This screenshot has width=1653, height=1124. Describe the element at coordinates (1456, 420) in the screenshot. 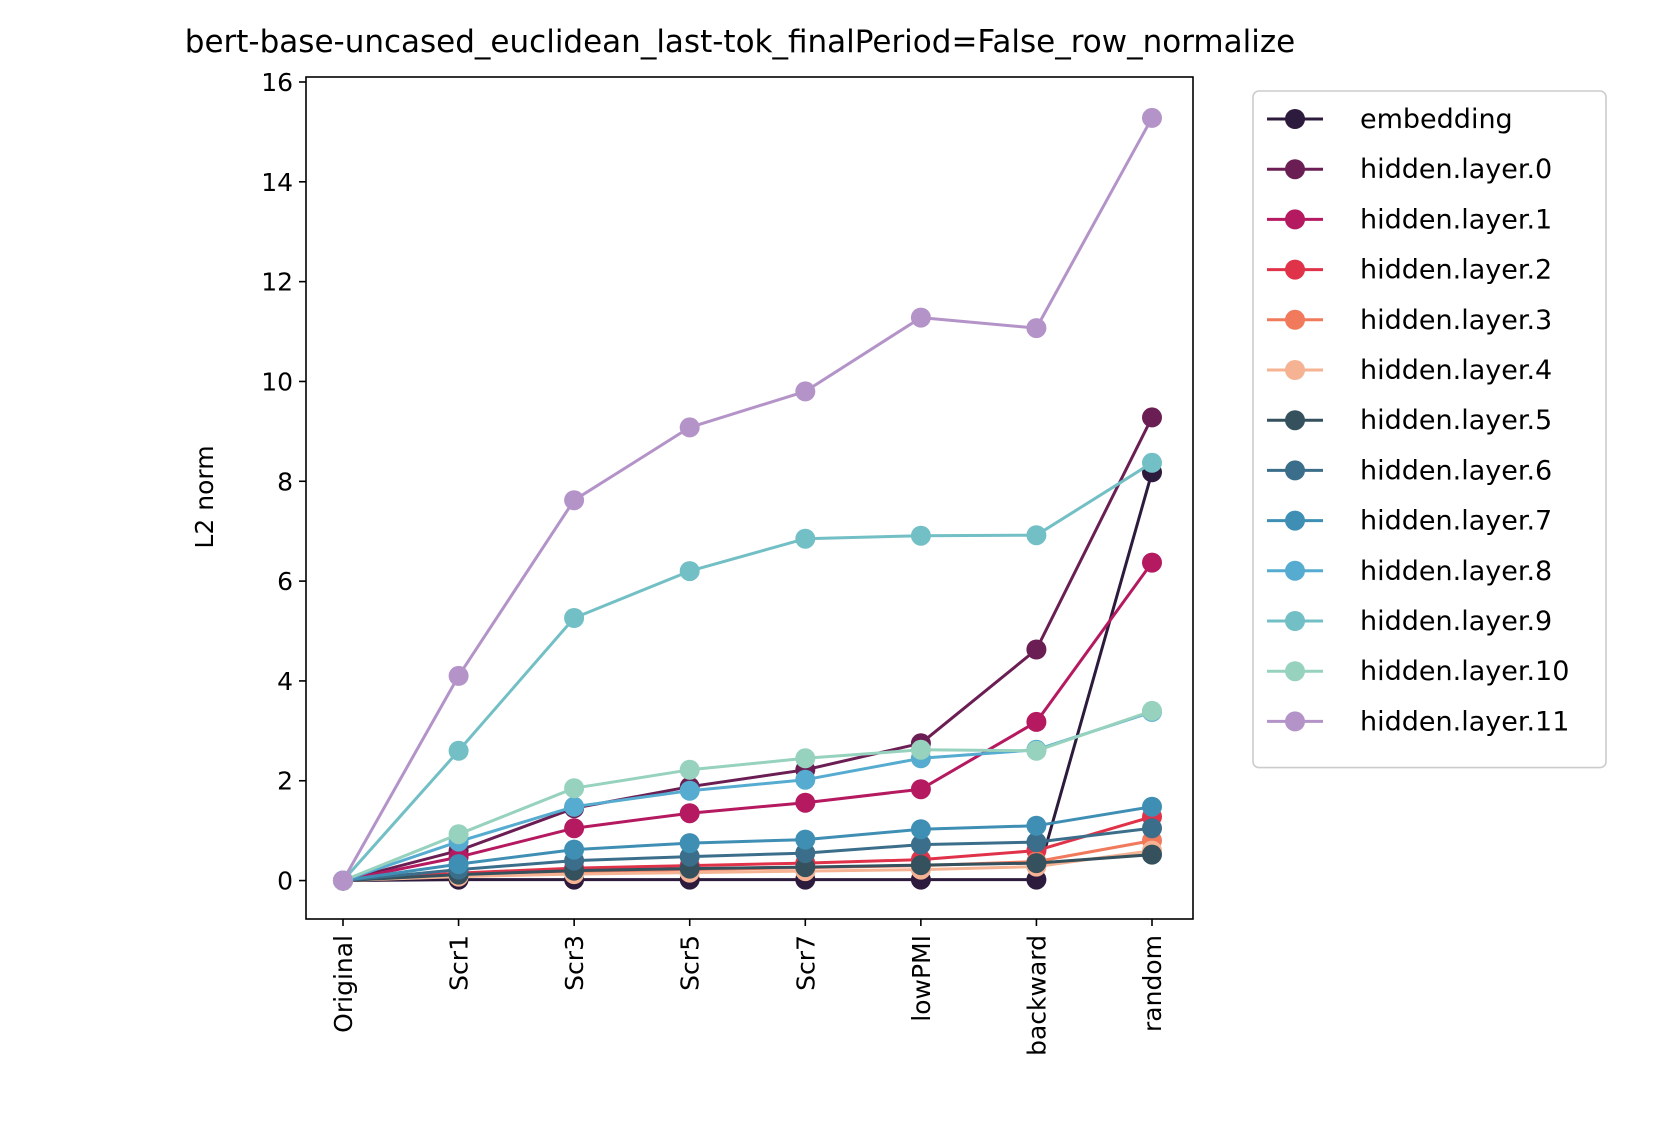

I see `legend-label: hidden.layer.5` at that location.